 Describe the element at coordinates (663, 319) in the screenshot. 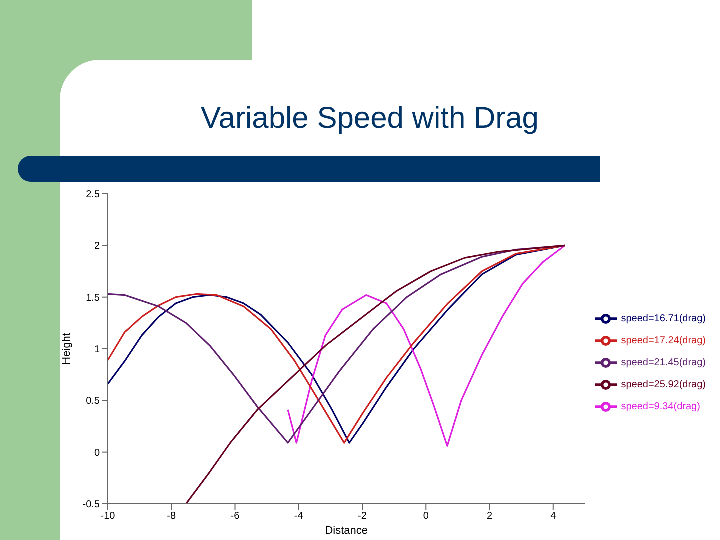

I see `legend-label: speed=16.71(drag)` at that location.